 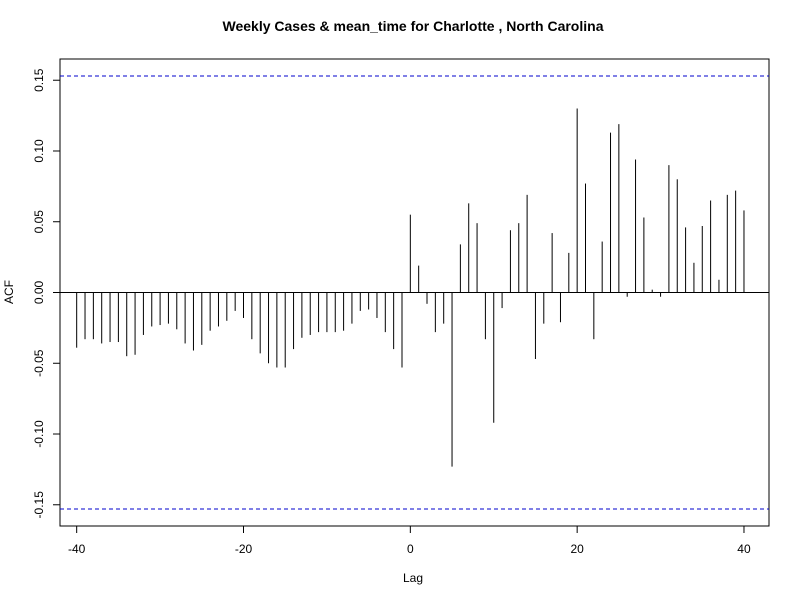 I want to click on y-tick-label: -0.05, so click(x=39, y=363).